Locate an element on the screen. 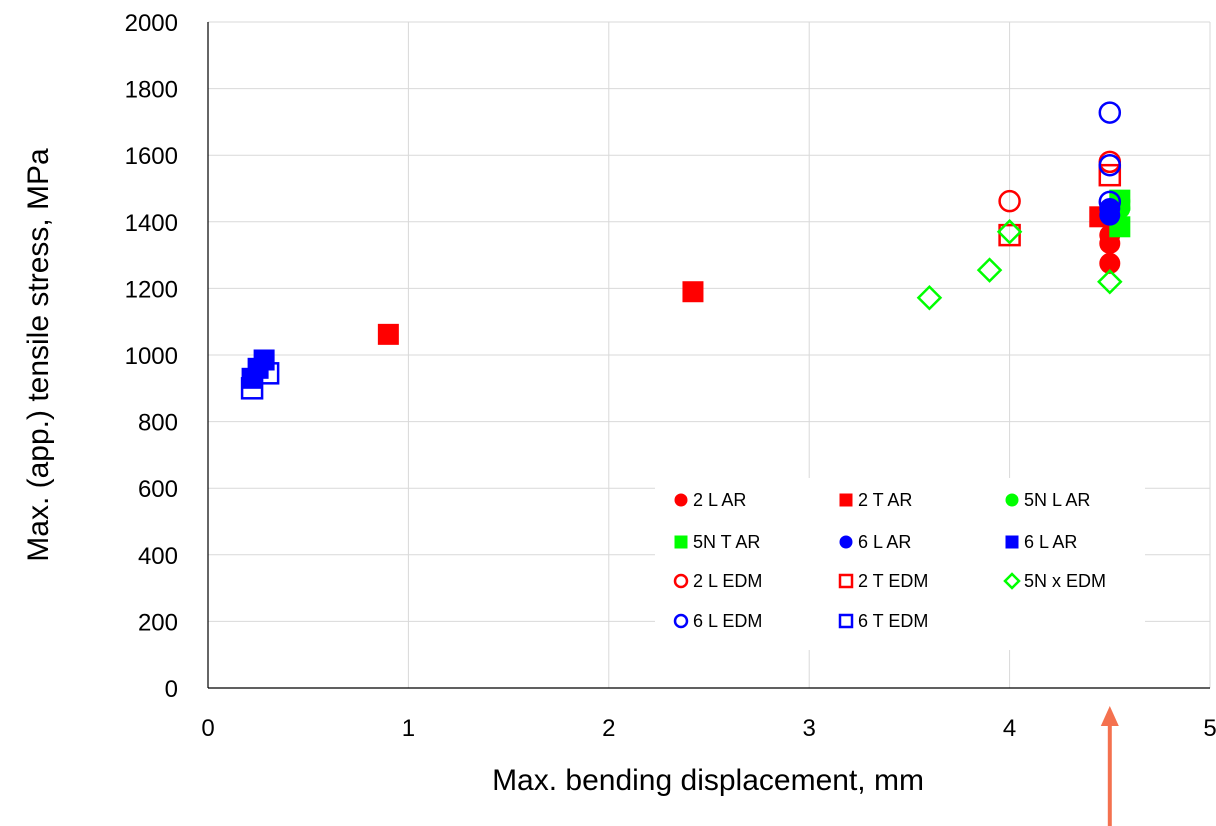 The height and width of the screenshot is (826, 1216). y-tick-label: 1000 is located at coordinates (151, 356).